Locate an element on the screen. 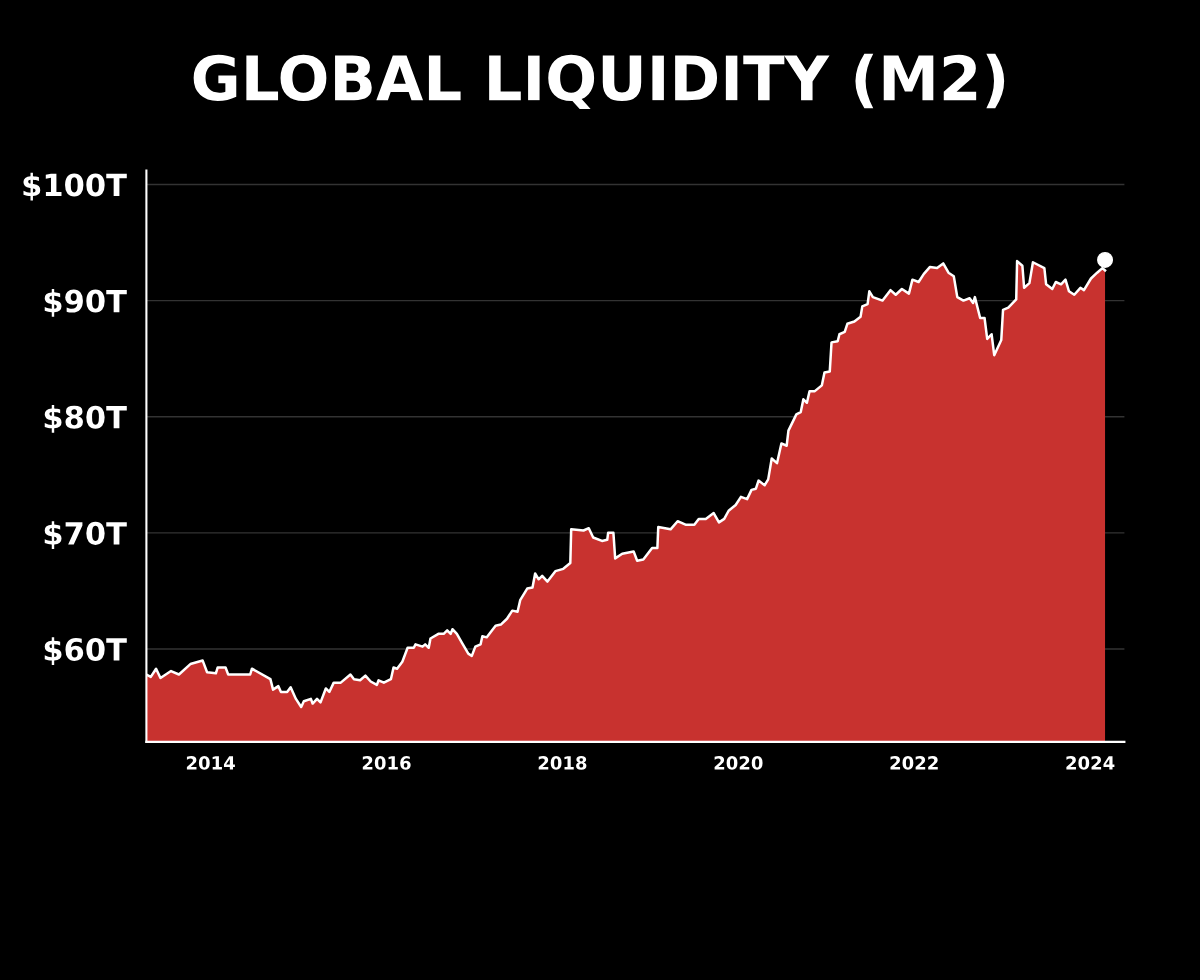 The height and width of the screenshot is (980, 1200). x-tick-label: 2024 is located at coordinates (1090, 763).